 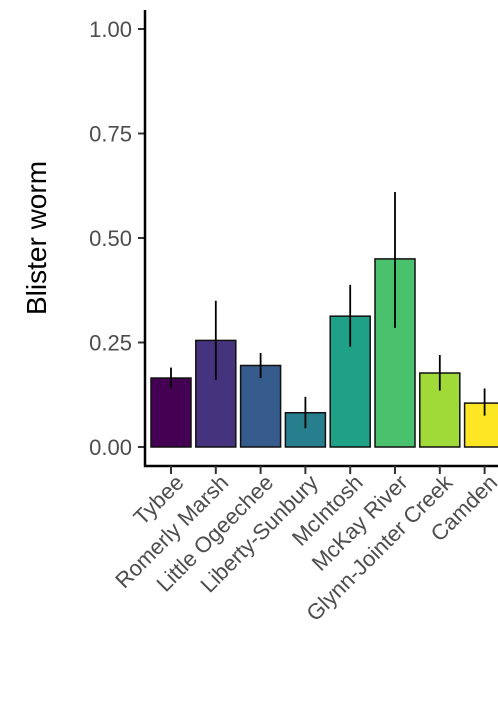 I want to click on y-tick-label: 0.50, so click(x=110, y=238).